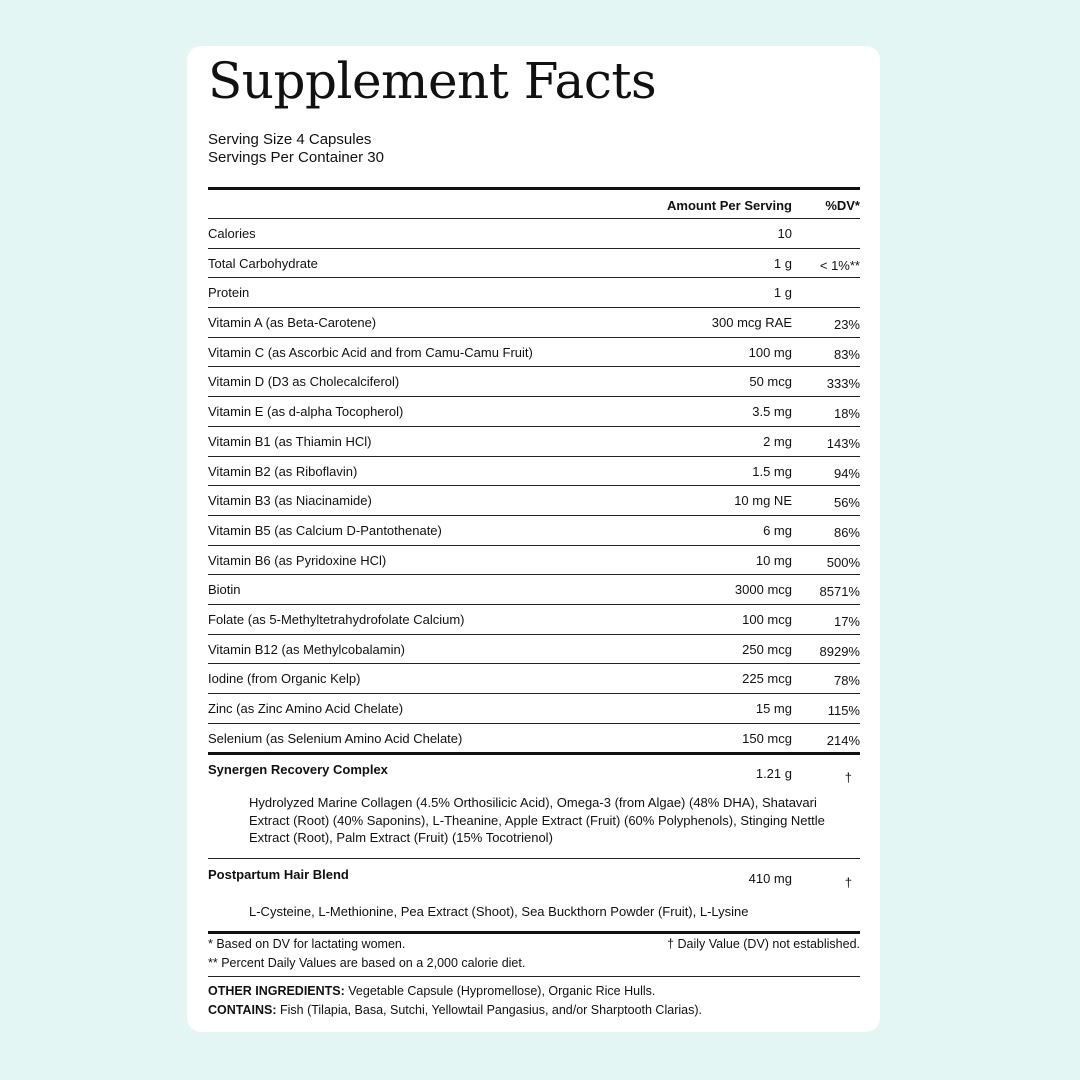 The height and width of the screenshot is (1080, 1080). What do you see at coordinates (777, 441) in the screenshot?
I see `nutrient-amount: 2 mg` at bounding box center [777, 441].